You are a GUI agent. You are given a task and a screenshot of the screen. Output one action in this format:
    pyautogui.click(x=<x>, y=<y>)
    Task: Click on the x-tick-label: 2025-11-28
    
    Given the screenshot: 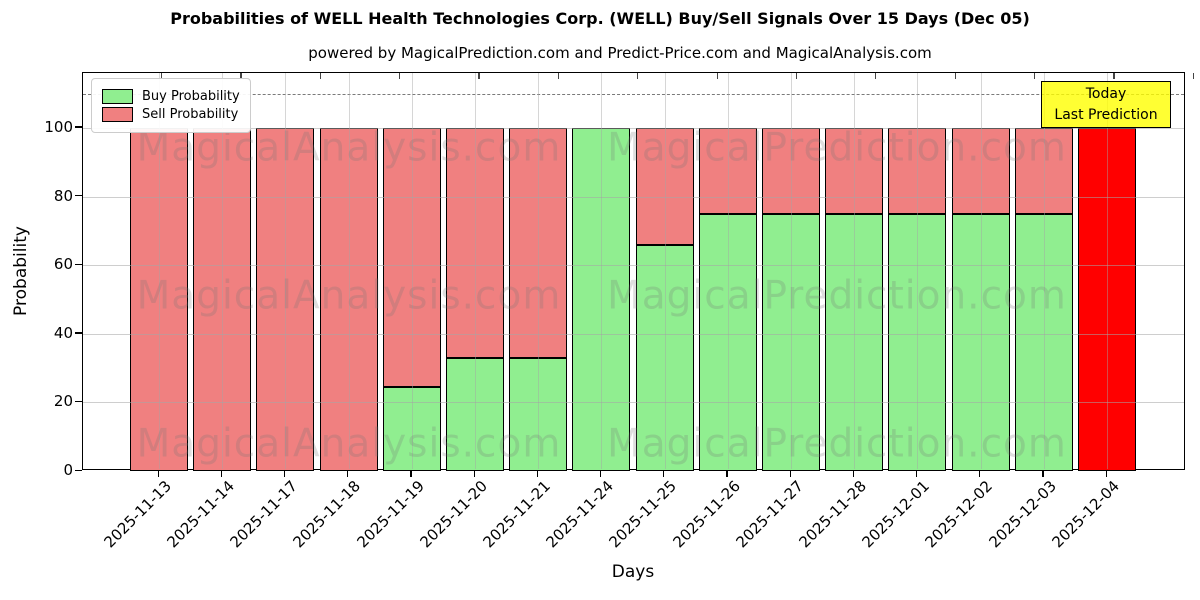 What is the action you would take?
    pyautogui.click(x=832, y=514)
    